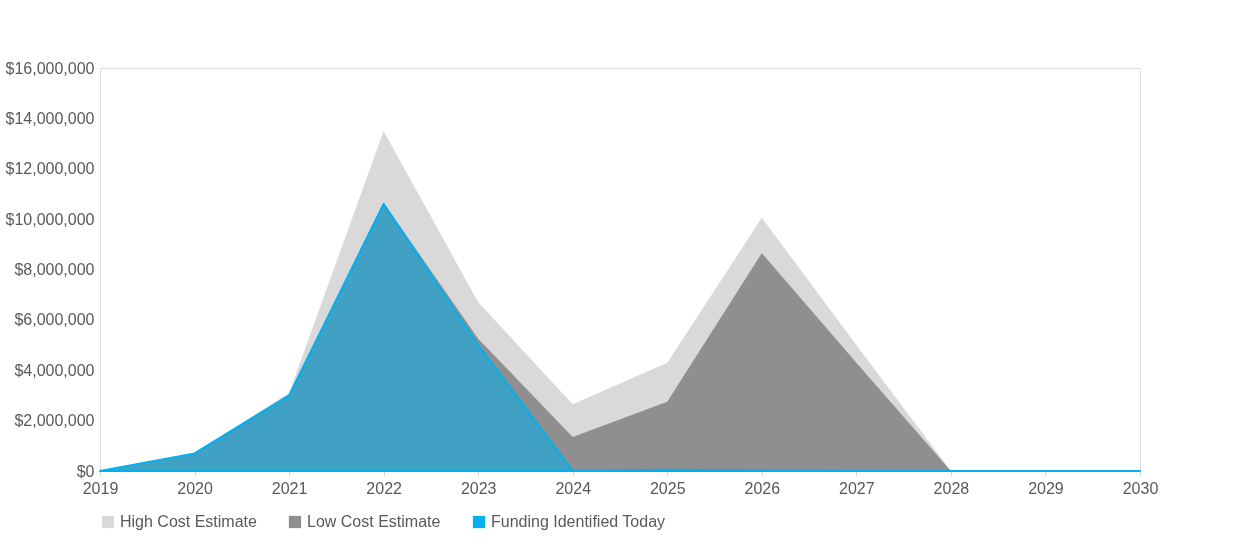  What do you see at coordinates (195, 488) in the screenshot?
I see `x-tick-label: 2020` at bounding box center [195, 488].